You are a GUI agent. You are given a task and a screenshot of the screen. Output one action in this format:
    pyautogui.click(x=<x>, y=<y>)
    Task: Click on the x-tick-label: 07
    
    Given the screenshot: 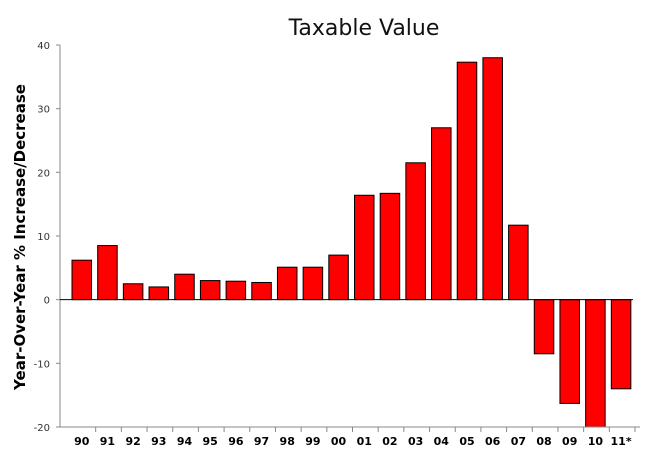 What is the action you would take?
    pyautogui.click(x=518, y=441)
    